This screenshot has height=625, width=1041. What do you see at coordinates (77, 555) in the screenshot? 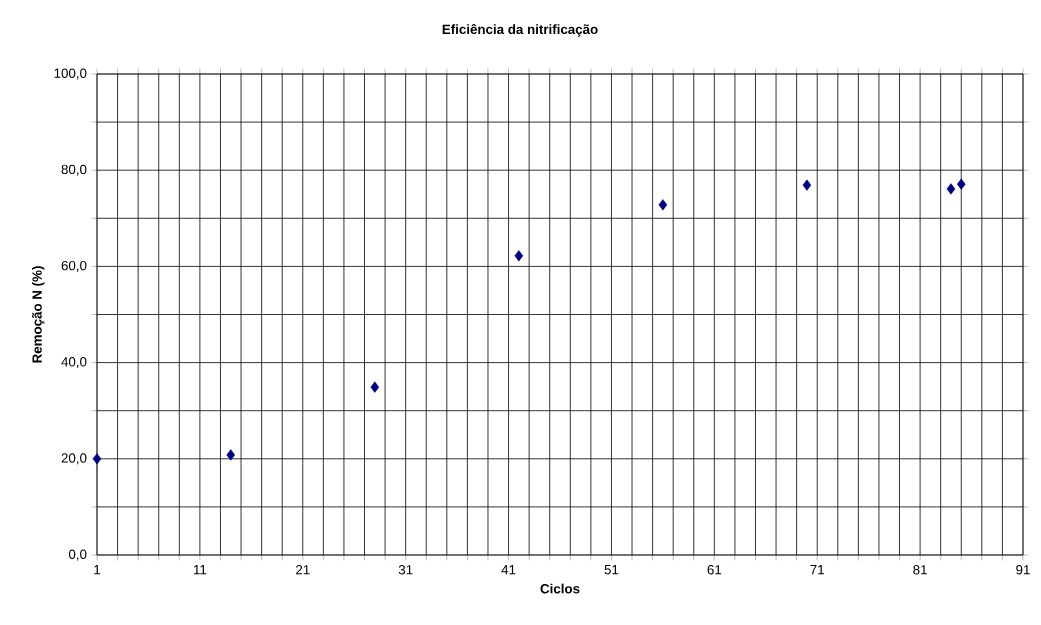
I see `y-tick-label: 0,0` at bounding box center [77, 555].